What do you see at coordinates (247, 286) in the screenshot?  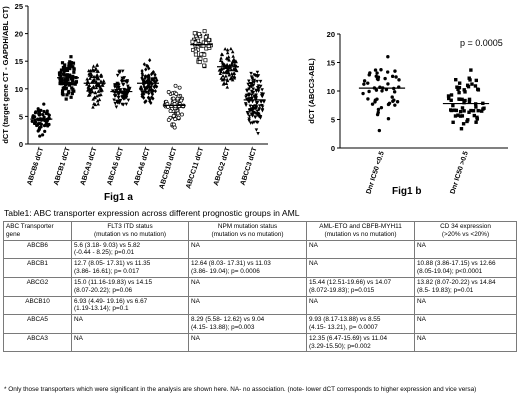 I see `cell-npm: NA` at bounding box center [247, 286].